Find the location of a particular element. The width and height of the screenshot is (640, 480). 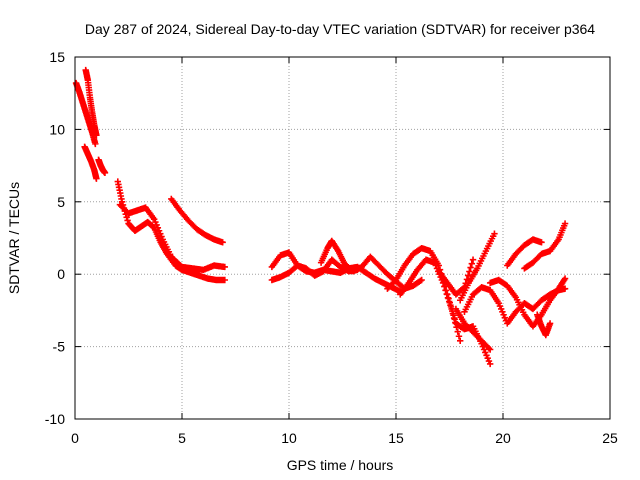

x-axis-title: GPS time / hours is located at coordinates (340, 465).